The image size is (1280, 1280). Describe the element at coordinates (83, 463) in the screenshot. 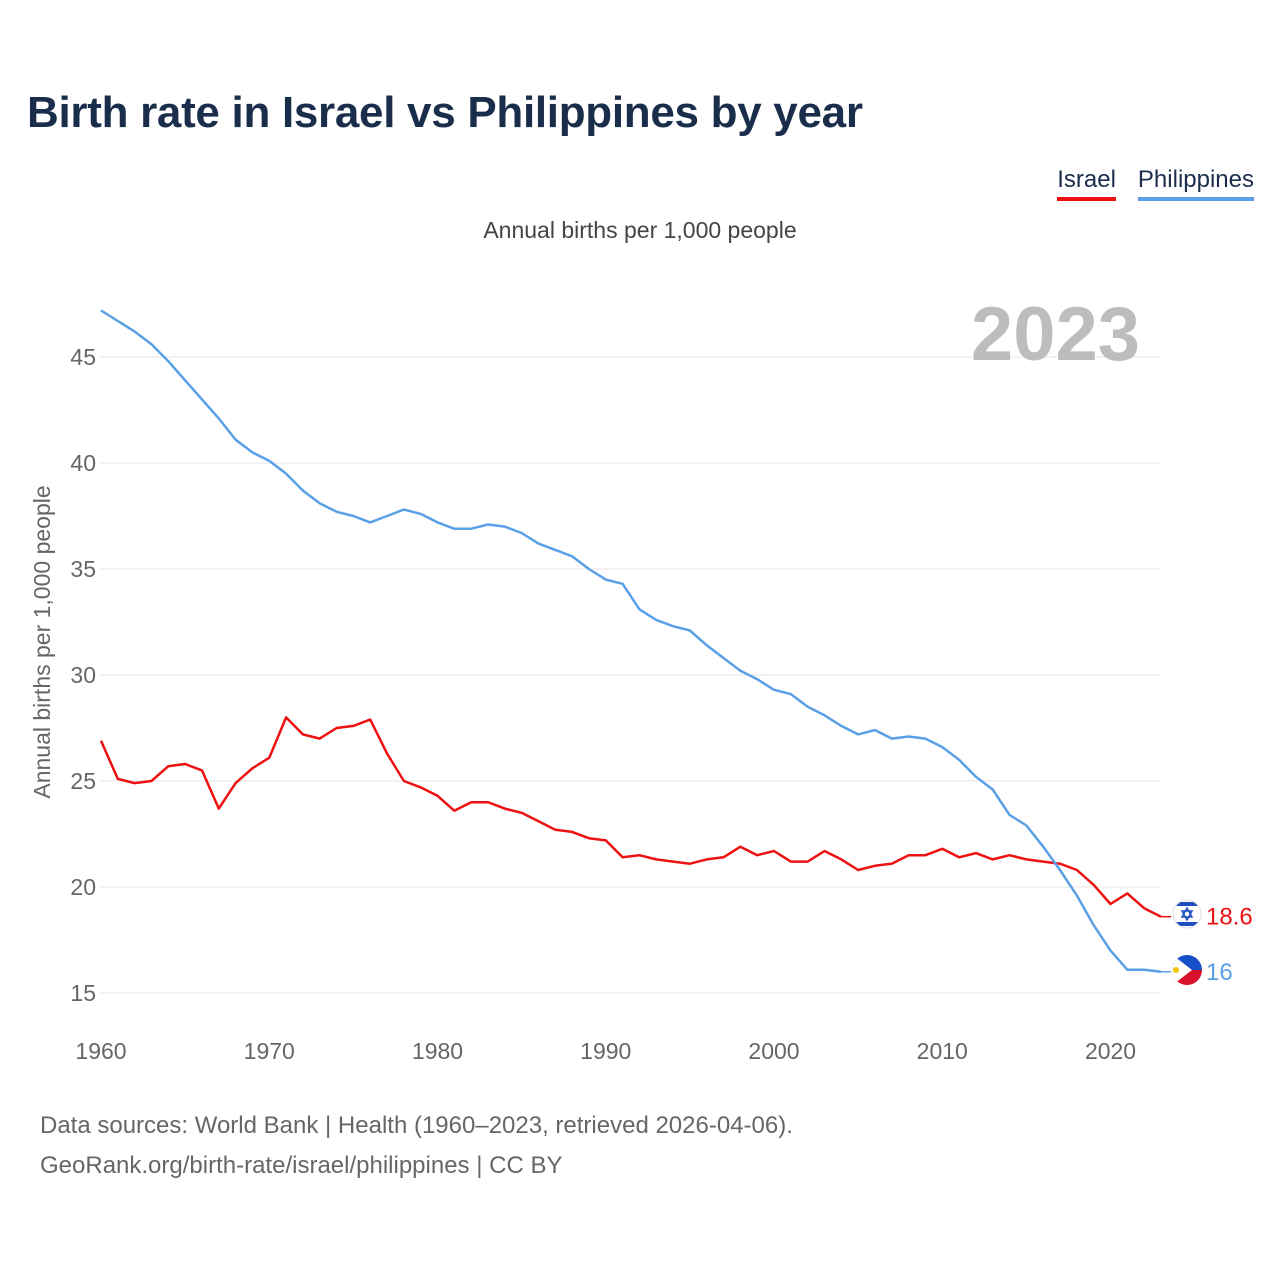

I see `y-tick-label: 40` at that location.